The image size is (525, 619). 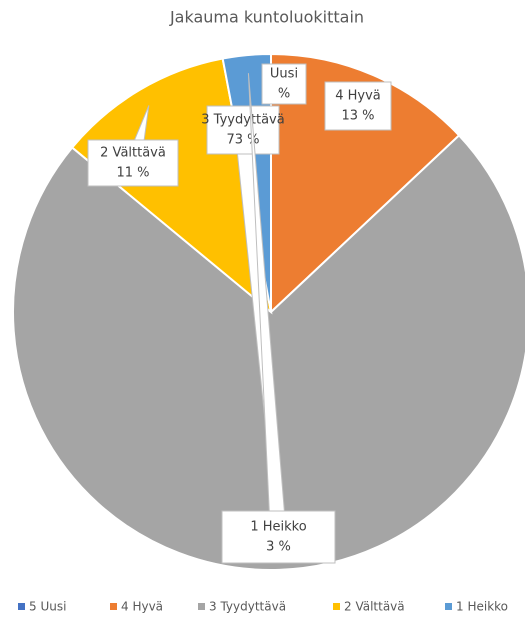 What do you see at coordinates (247, 607) in the screenshot?
I see `legend-text: 3 Tyydyttävä` at bounding box center [247, 607].